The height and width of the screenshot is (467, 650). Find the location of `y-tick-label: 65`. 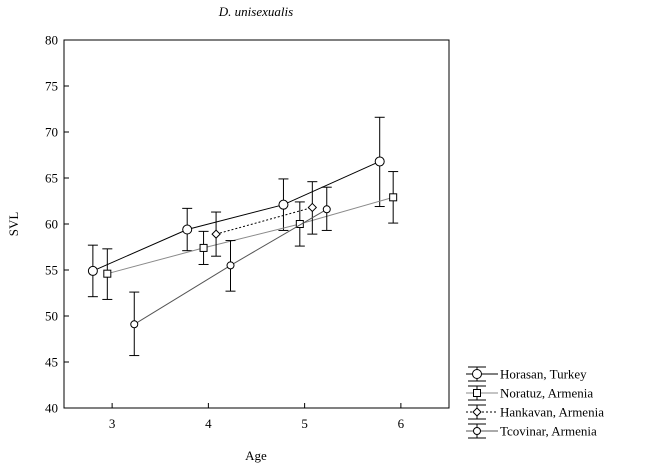

y-tick-label: 65 is located at coordinates (51, 178).